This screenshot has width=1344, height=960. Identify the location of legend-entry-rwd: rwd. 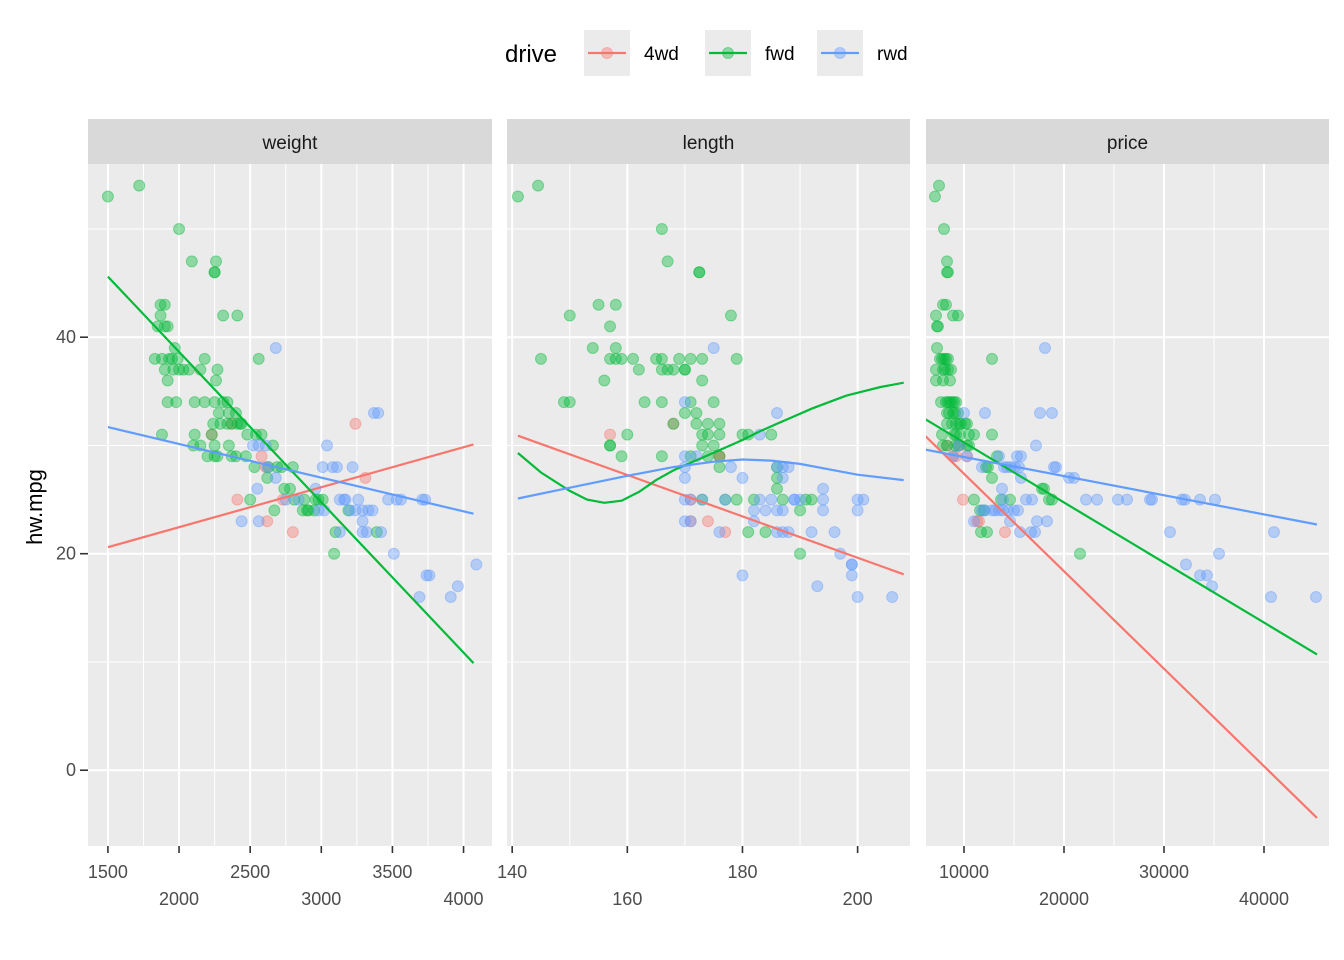
(862, 53).